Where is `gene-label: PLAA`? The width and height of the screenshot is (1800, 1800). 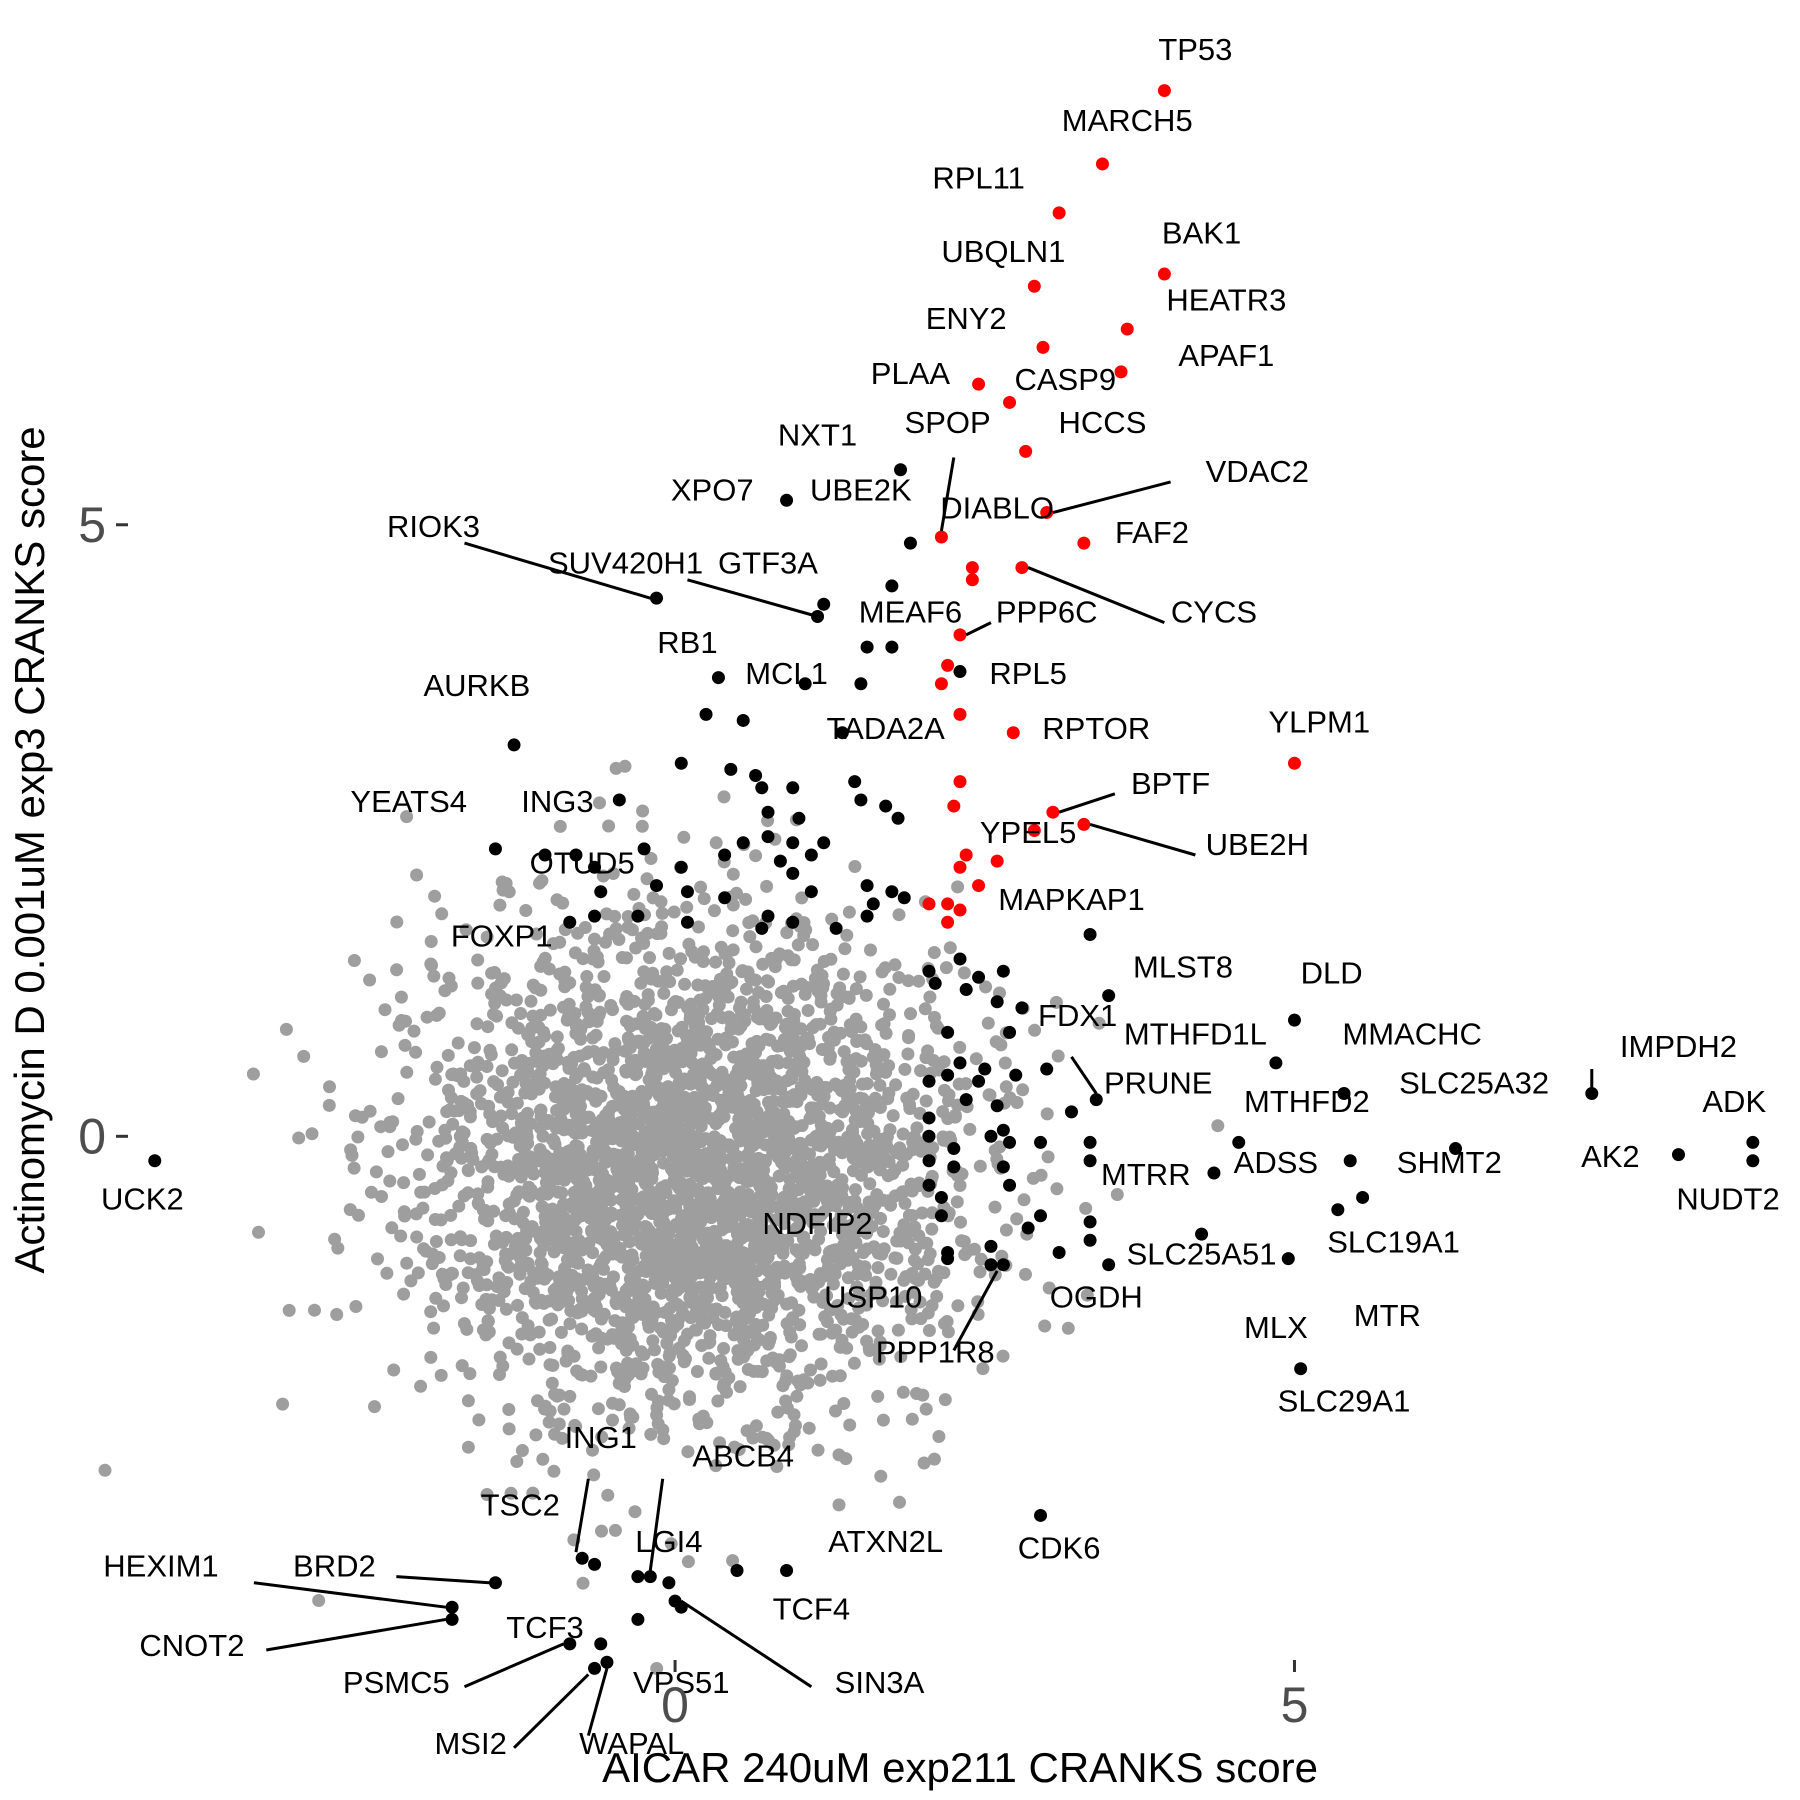
gene-label: PLAA is located at coordinates (911, 373).